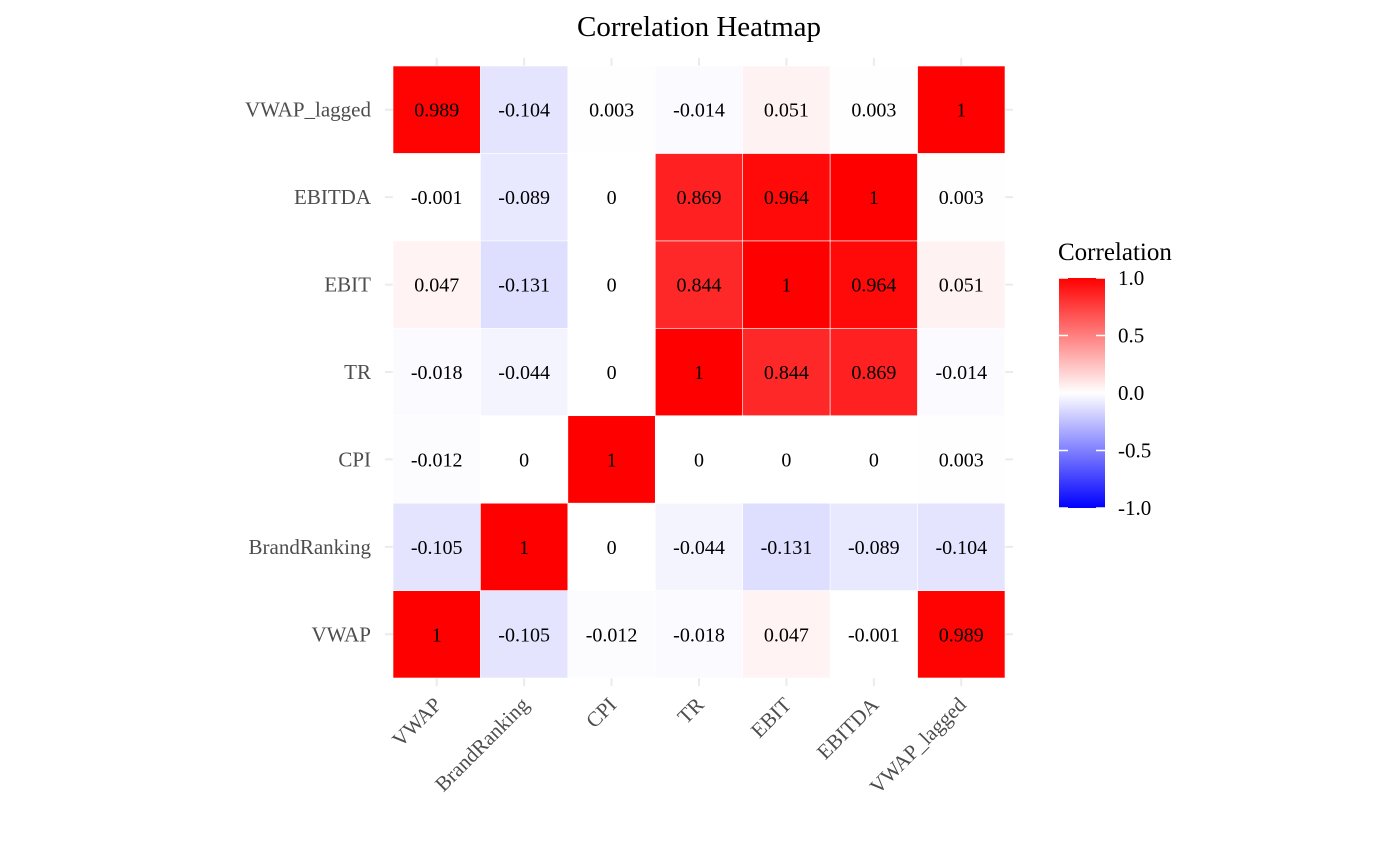  I want to click on legend-tick-label: 0.5, so click(1131, 336).